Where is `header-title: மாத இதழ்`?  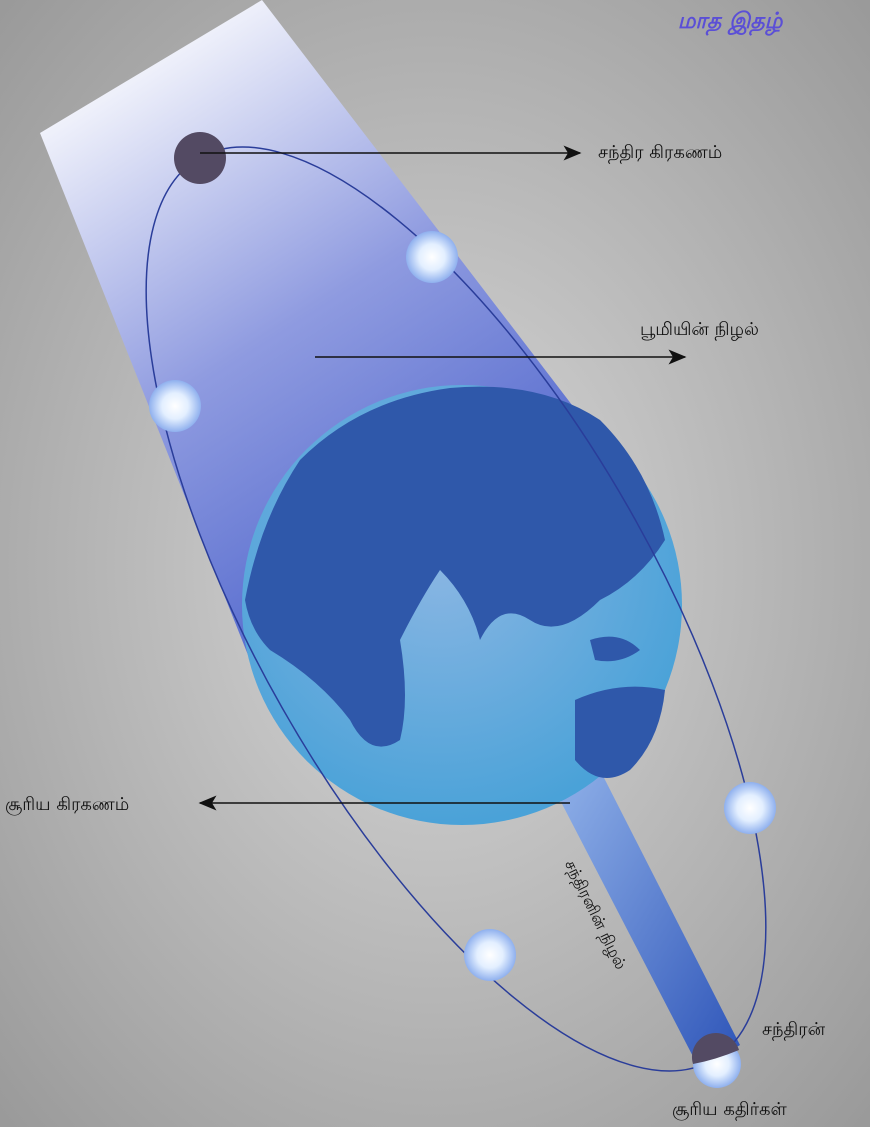
header-title: மாத இதழ் is located at coordinates (731, 22).